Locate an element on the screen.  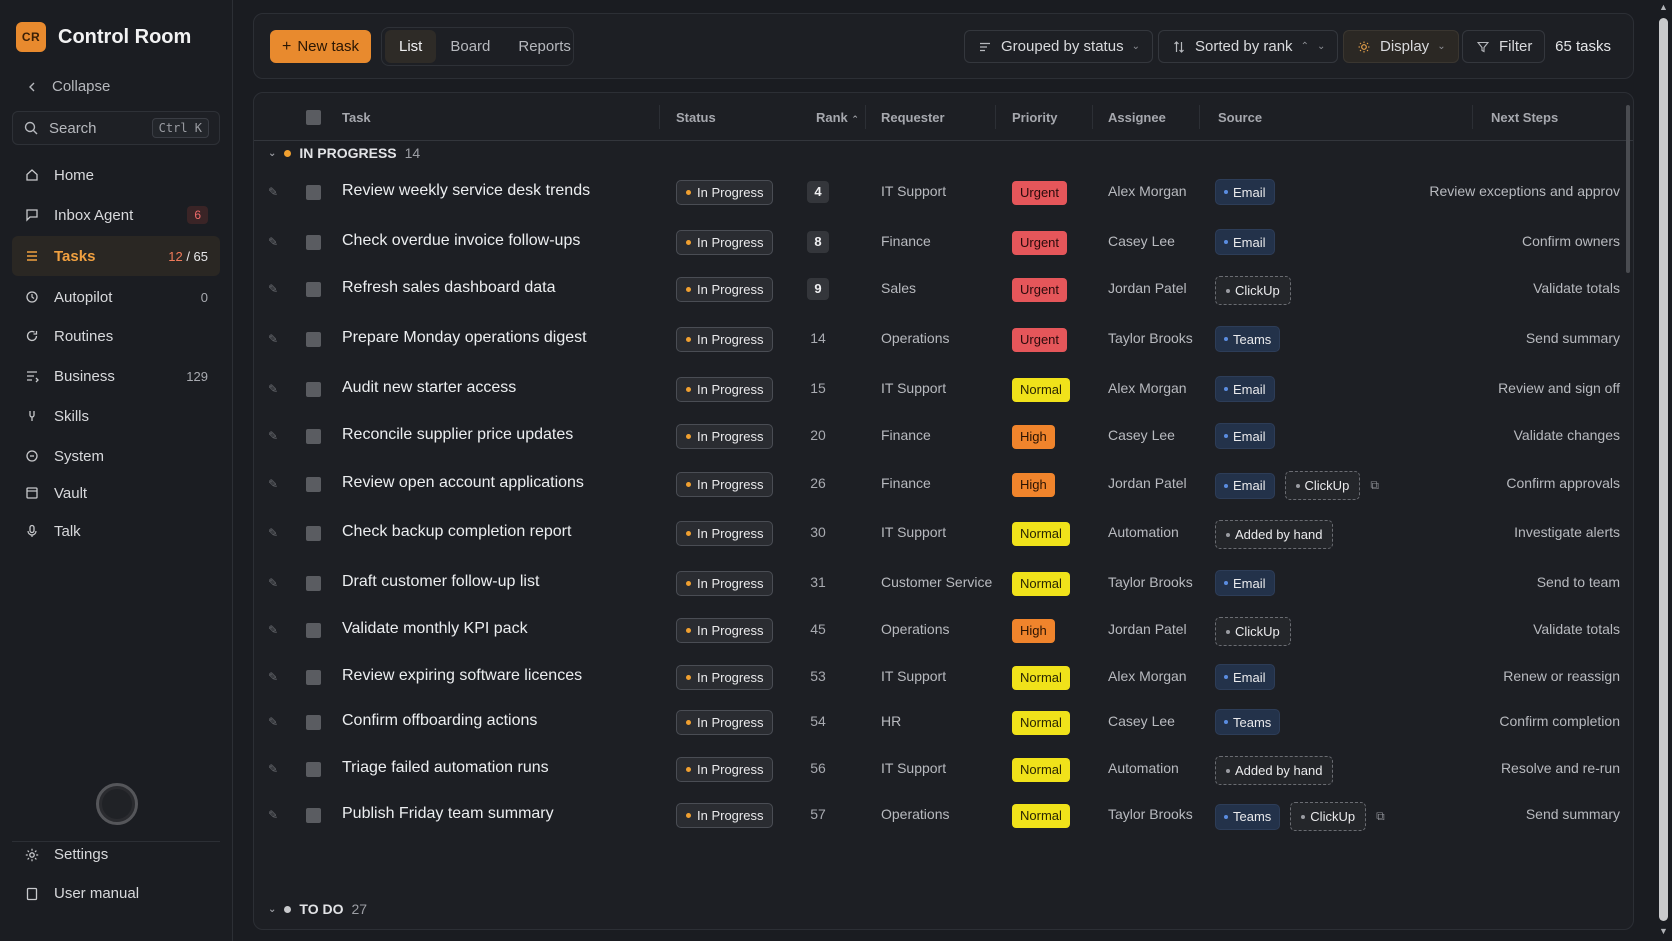
task-title: Review open account applications is located at coordinates (463, 482).